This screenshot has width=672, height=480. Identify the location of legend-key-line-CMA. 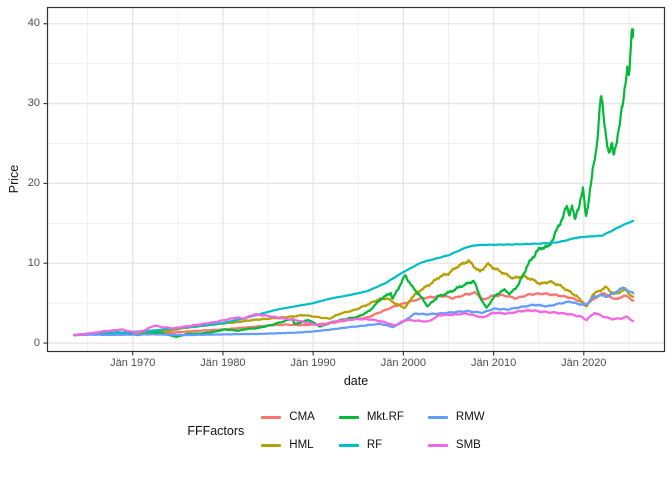
(271, 417).